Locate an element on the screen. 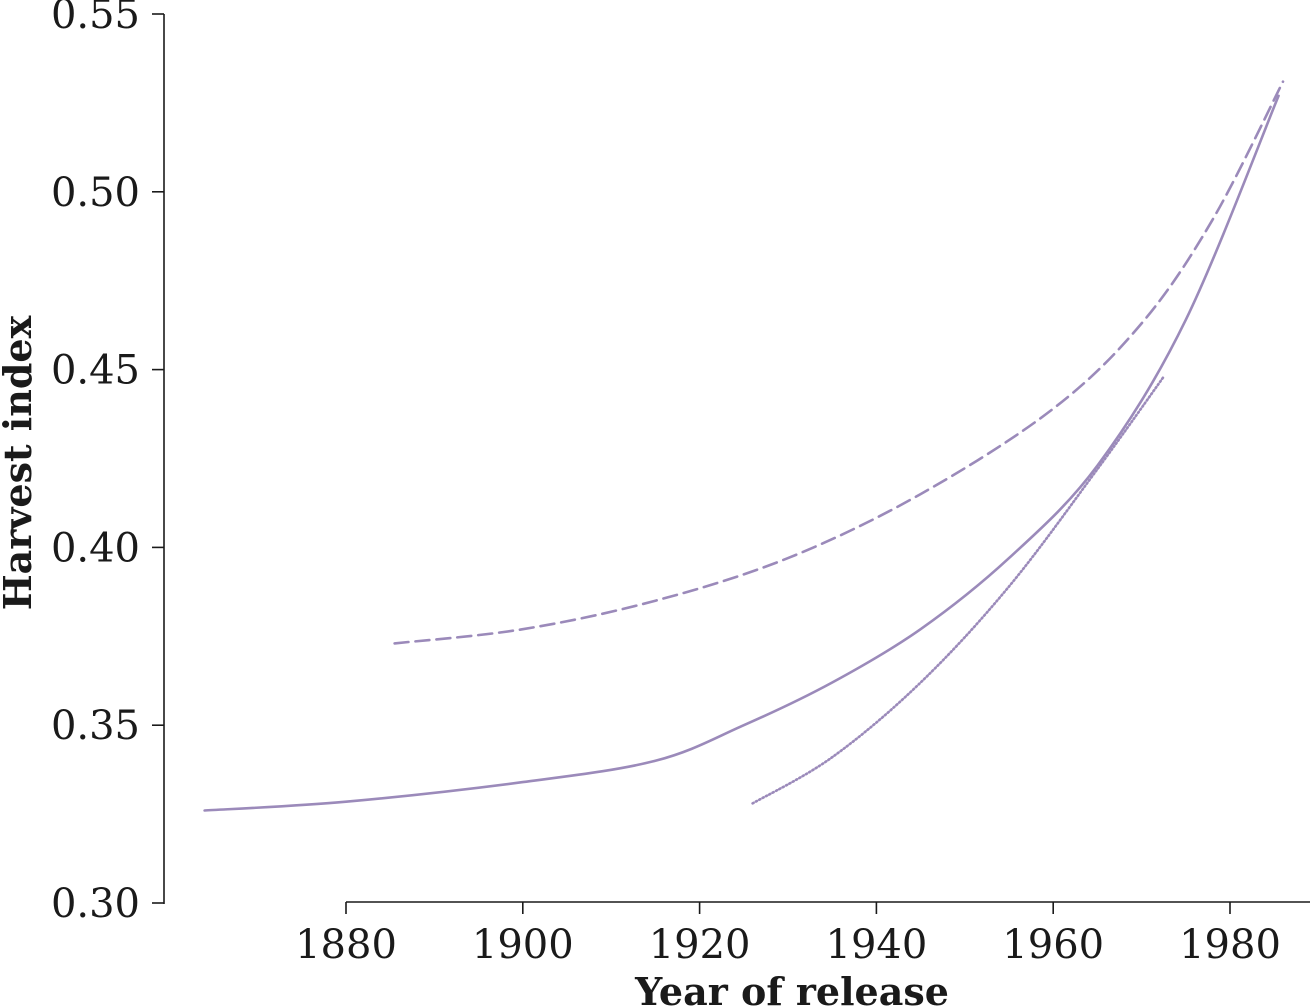 The height and width of the screenshot is (1008, 1313). x-tick-label: 1960 is located at coordinates (1053, 945).